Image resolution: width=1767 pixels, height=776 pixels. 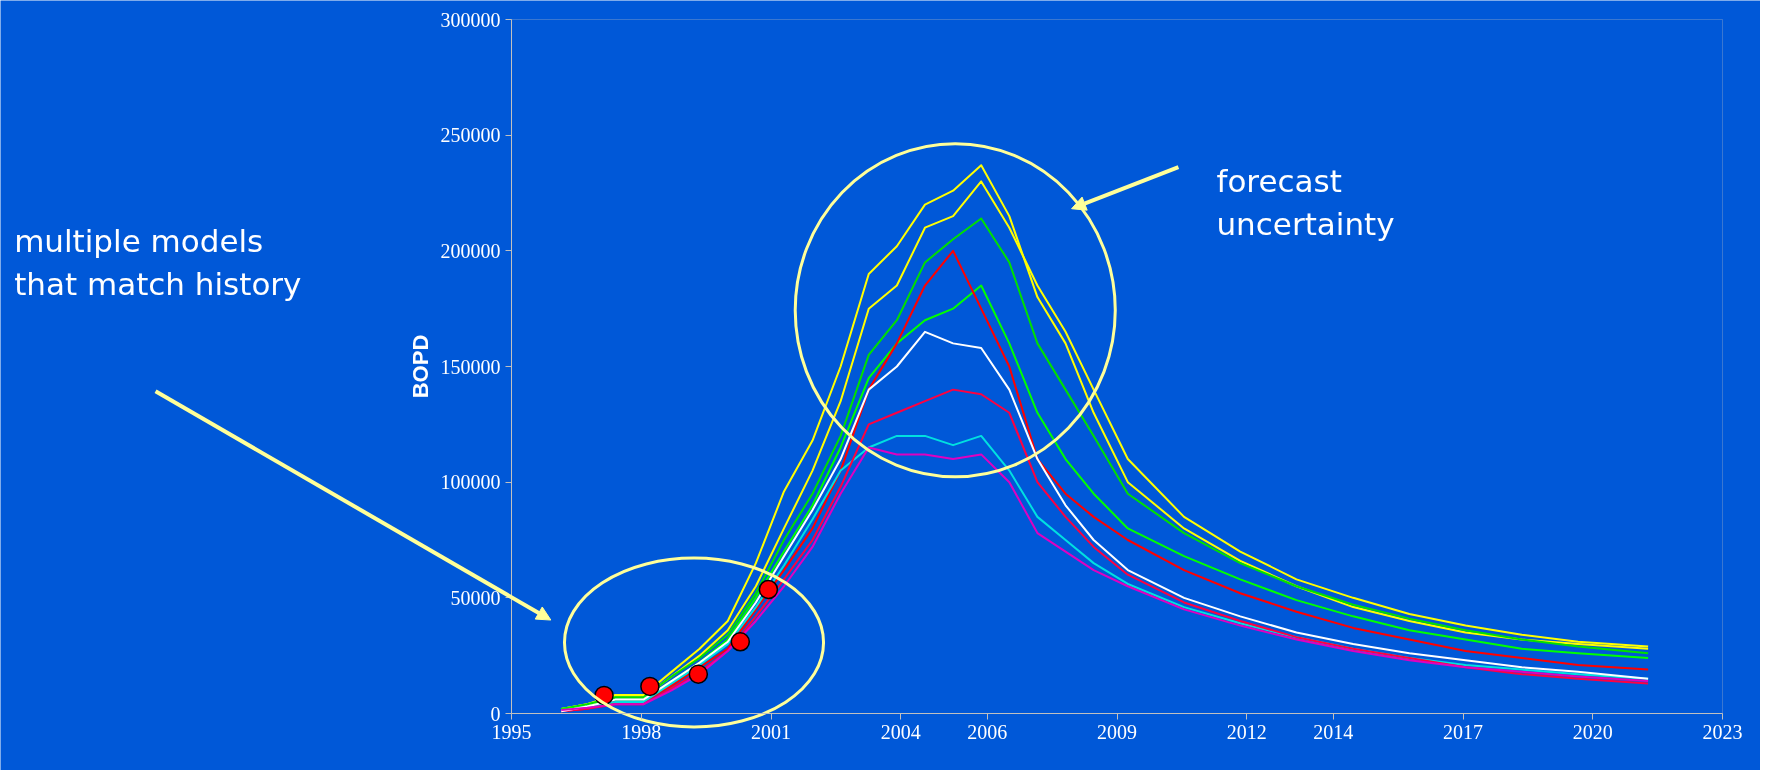 What do you see at coordinates (1722, 731) in the screenshot?
I see `x-tick-label: 2023` at bounding box center [1722, 731].